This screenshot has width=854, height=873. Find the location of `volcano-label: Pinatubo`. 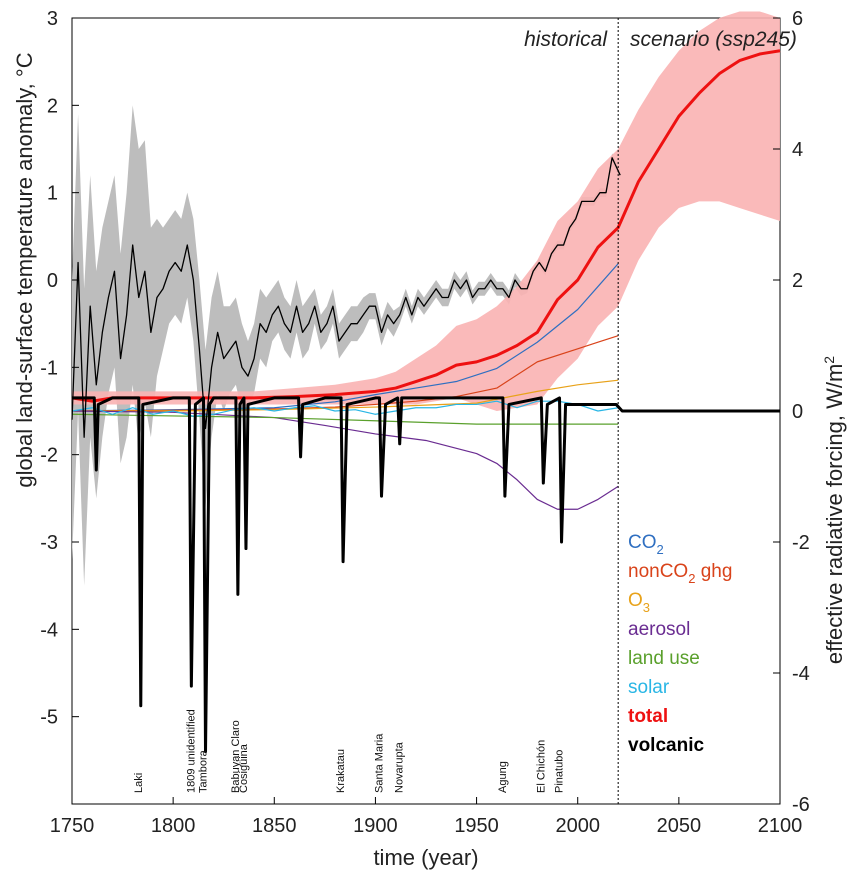

volcano-label: Pinatubo is located at coordinates (560, 771).